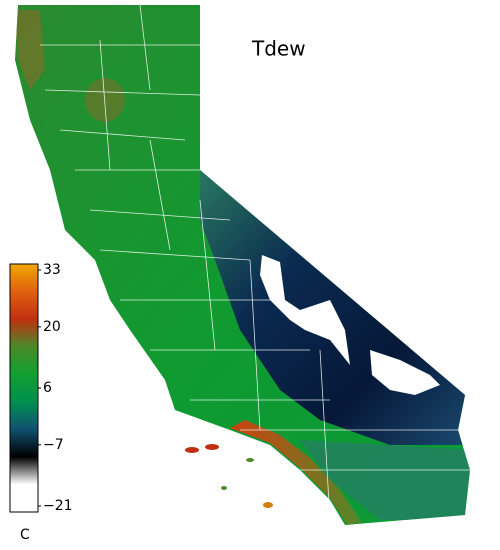 This screenshot has height=550, width=500. I want to click on islands, so click(229, 476).